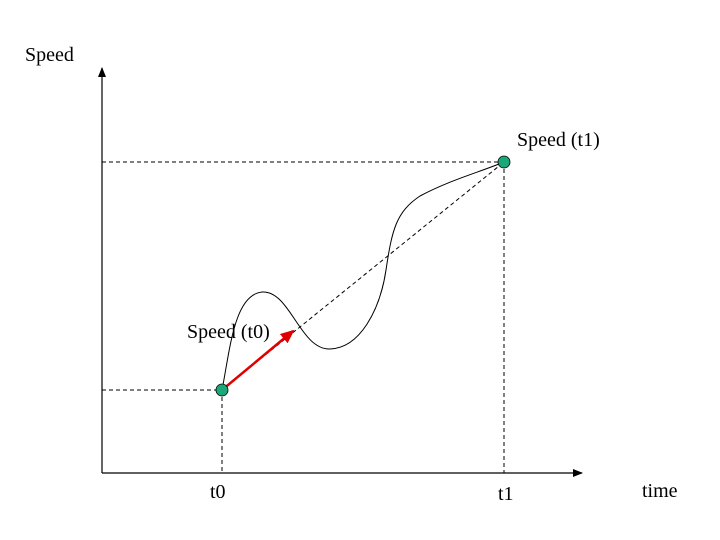 The width and height of the screenshot is (720, 540). What do you see at coordinates (558, 140) in the screenshot?
I see `point-label: Speed (t1)` at bounding box center [558, 140].